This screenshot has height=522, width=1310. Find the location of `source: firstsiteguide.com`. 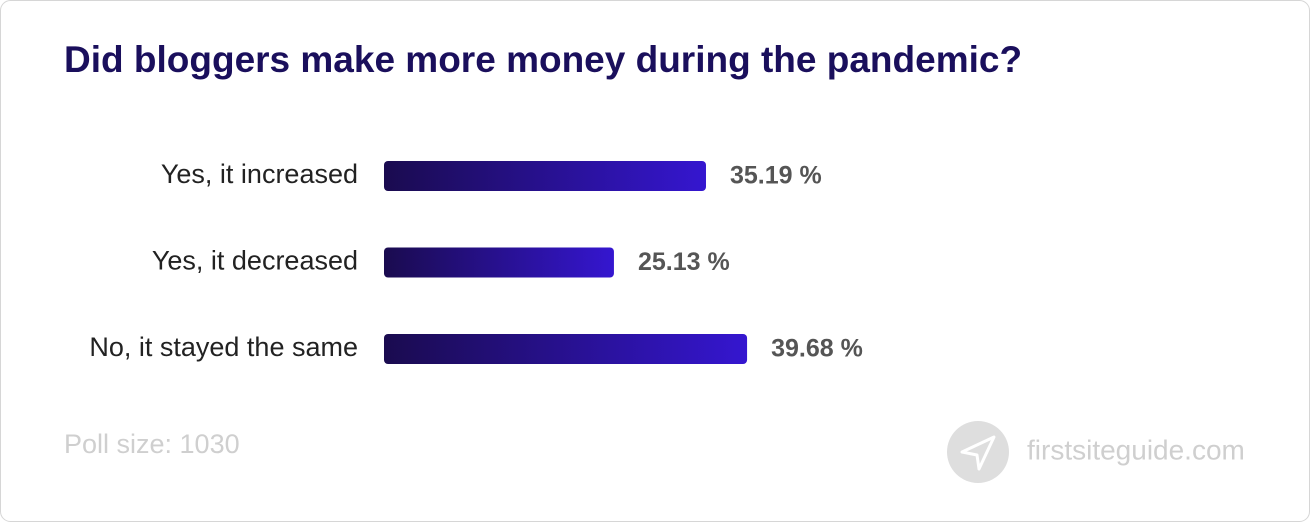

source: firstsiteguide.com is located at coordinates (1136, 449).